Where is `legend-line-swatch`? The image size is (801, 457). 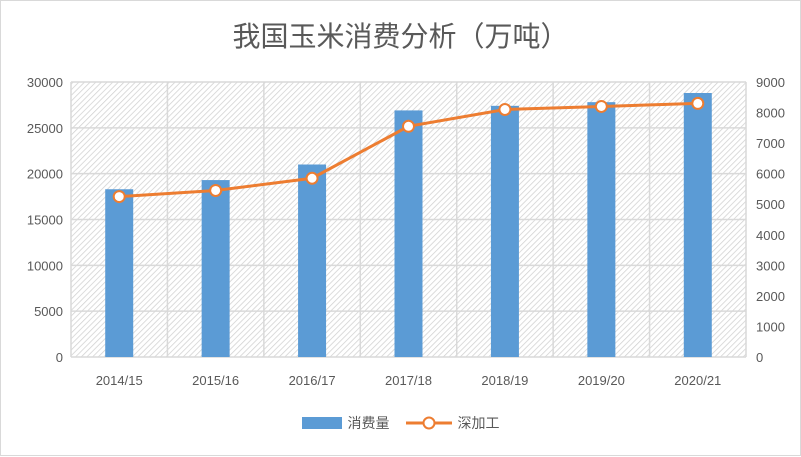
legend-line-swatch is located at coordinates (428, 423).